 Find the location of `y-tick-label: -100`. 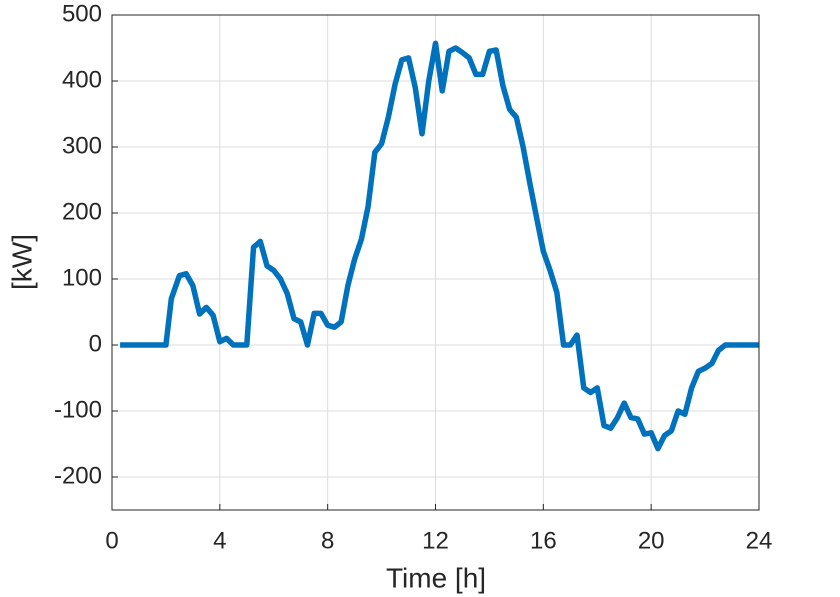

y-tick-label: -100 is located at coordinates (78, 409).